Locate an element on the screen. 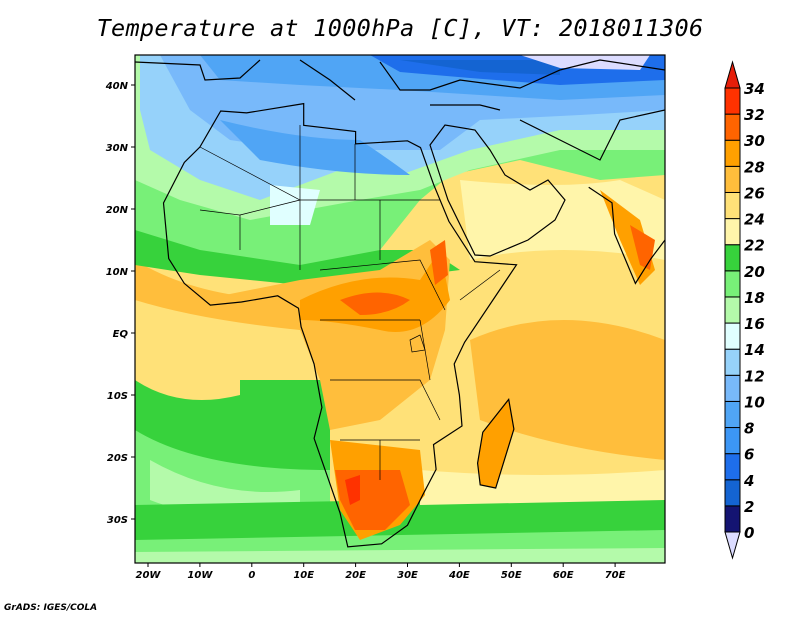  colorbar-label: 16 is located at coordinates (754, 324).